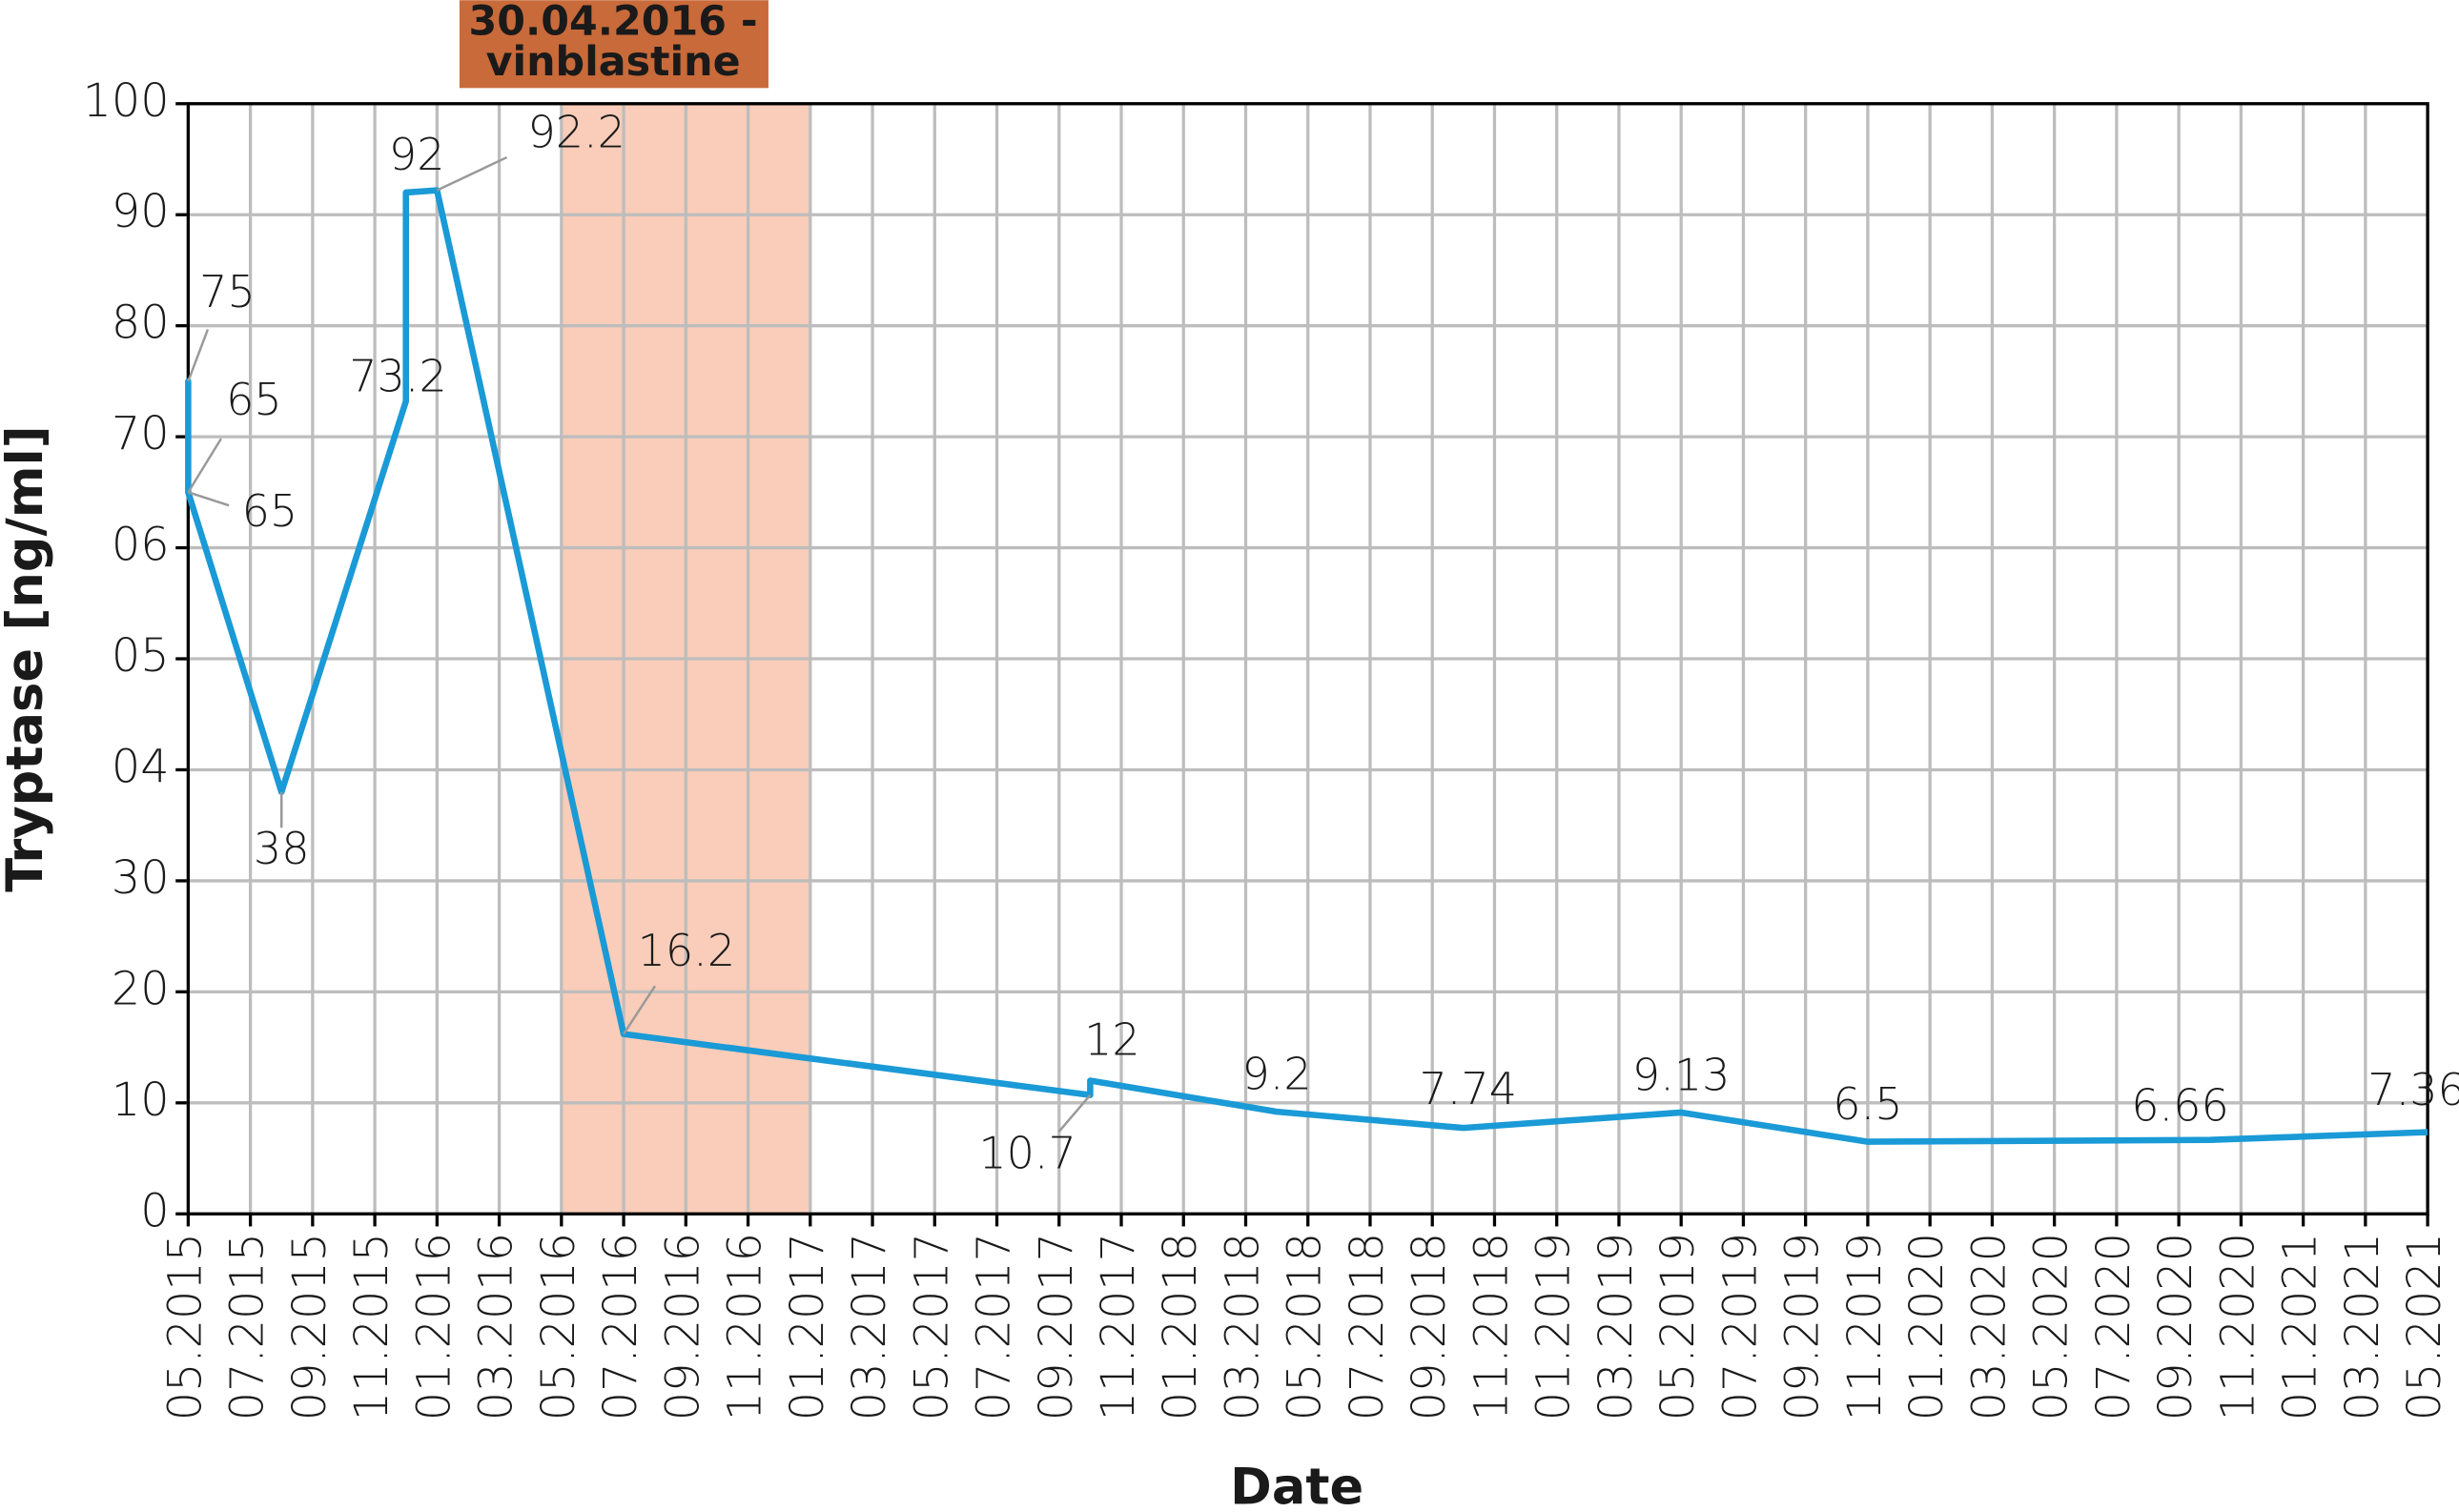 The width and height of the screenshot is (2459, 1512). What do you see at coordinates (1990, 1326) in the screenshot?
I see `x-tick-label: 03.2020` at bounding box center [1990, 1326].